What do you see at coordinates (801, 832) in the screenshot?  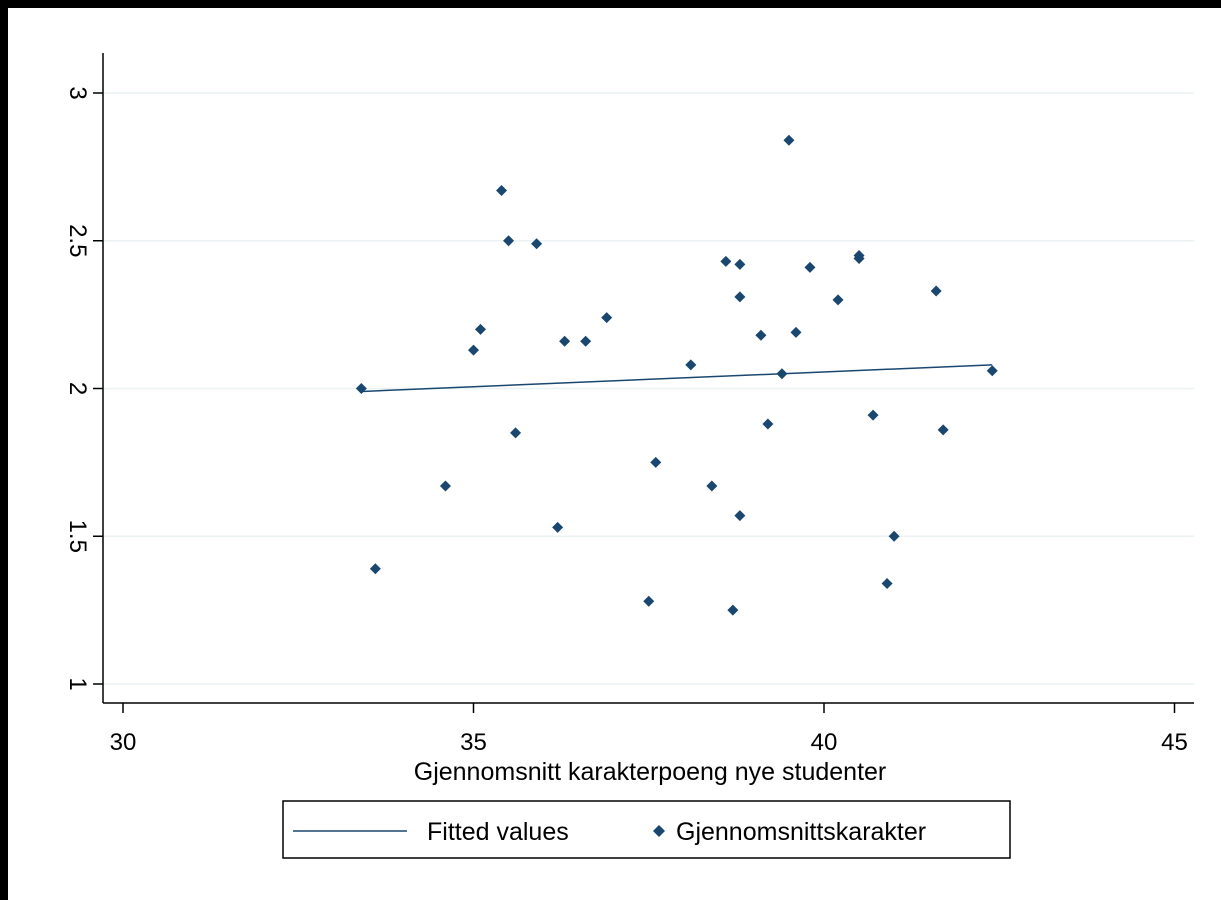 I see `legend-label-scatter: Gjennomsnittskarakter` at bounding box center [801, 832].